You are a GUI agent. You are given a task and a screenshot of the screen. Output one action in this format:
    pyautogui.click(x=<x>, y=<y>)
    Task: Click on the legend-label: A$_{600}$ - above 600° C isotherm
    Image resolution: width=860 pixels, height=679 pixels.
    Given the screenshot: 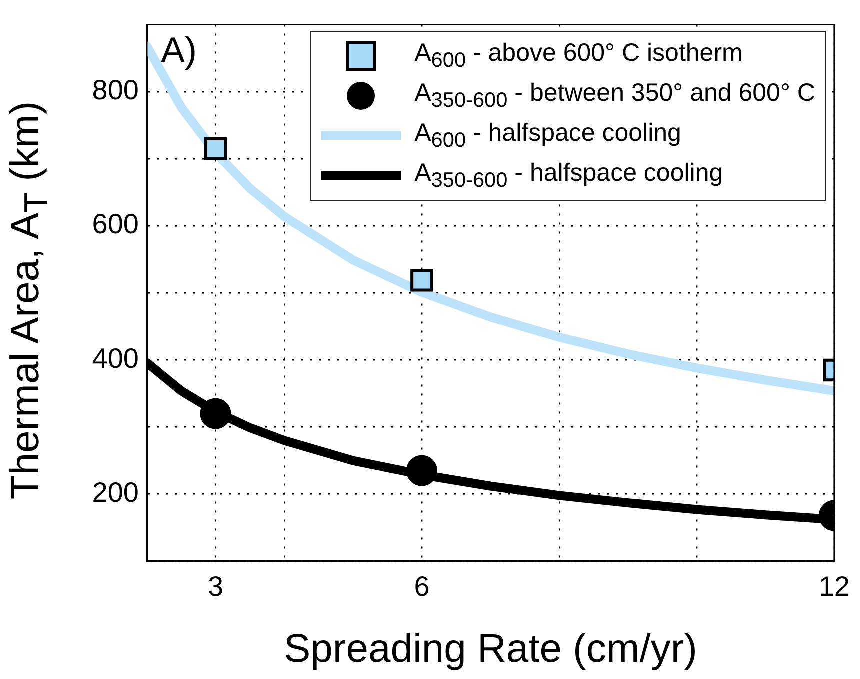 What is the action you would take?
    pyautogui.click(x=578, y=55)
    